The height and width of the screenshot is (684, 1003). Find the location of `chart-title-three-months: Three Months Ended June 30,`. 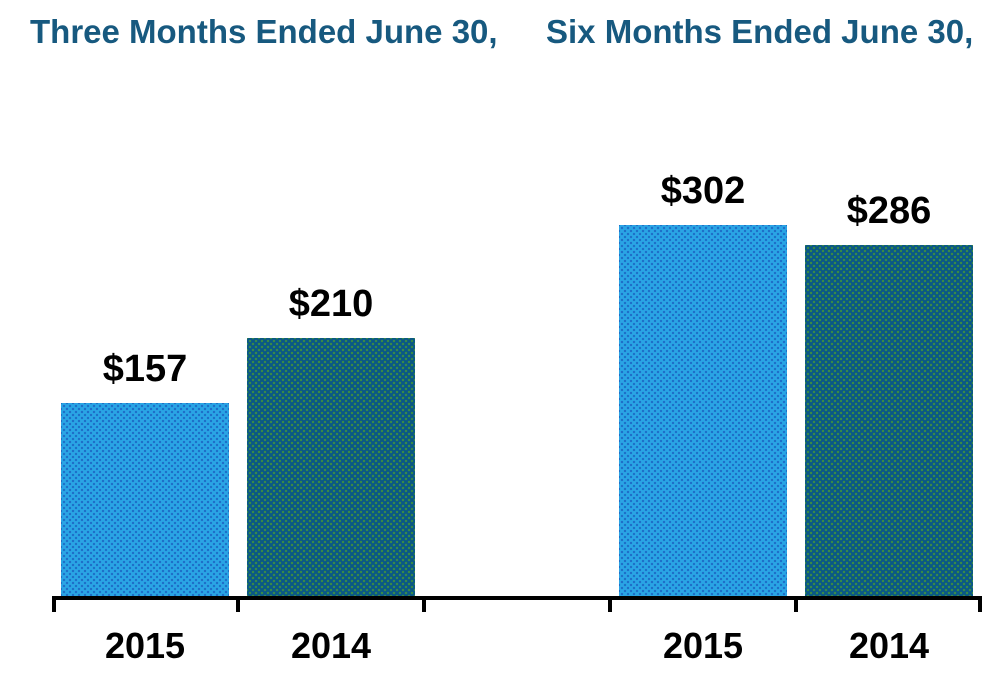

chart-title-three-months: Three Months Ended June 30, is located at coordinates (264, 31).